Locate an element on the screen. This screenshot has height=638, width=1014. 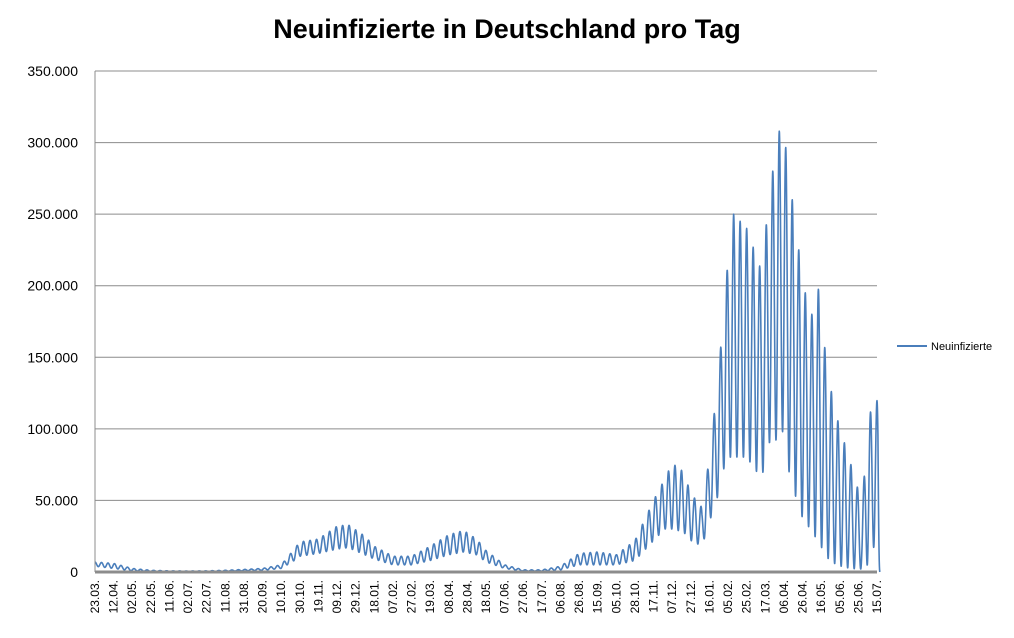
x-tick-label: 20.09. is located at coordinates (263, 596).